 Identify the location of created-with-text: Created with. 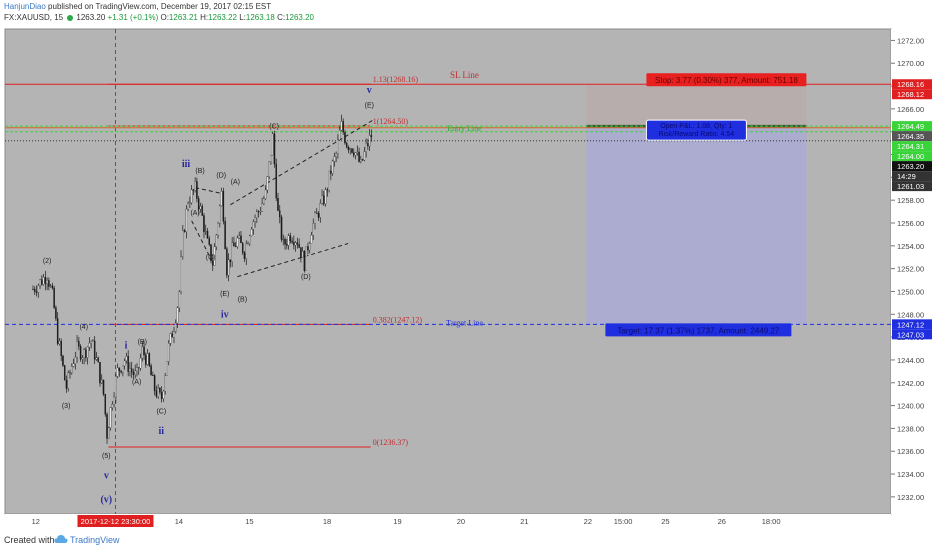
(29, 540).